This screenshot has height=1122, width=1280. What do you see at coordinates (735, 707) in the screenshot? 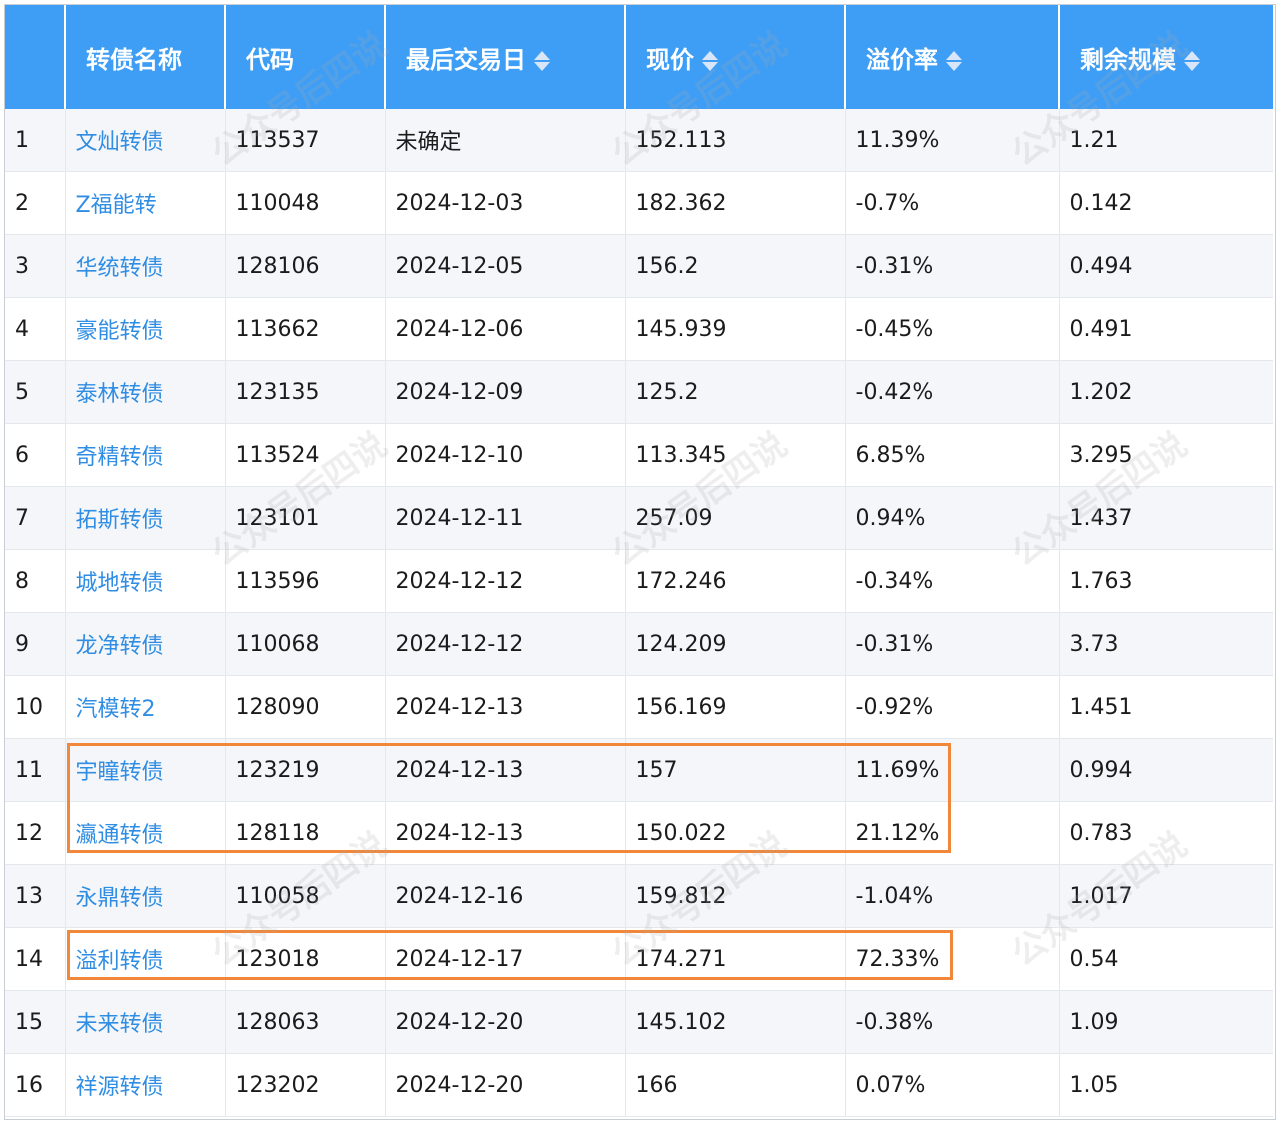
I see `current-price: 156.169` at bounding box center [735, 707].